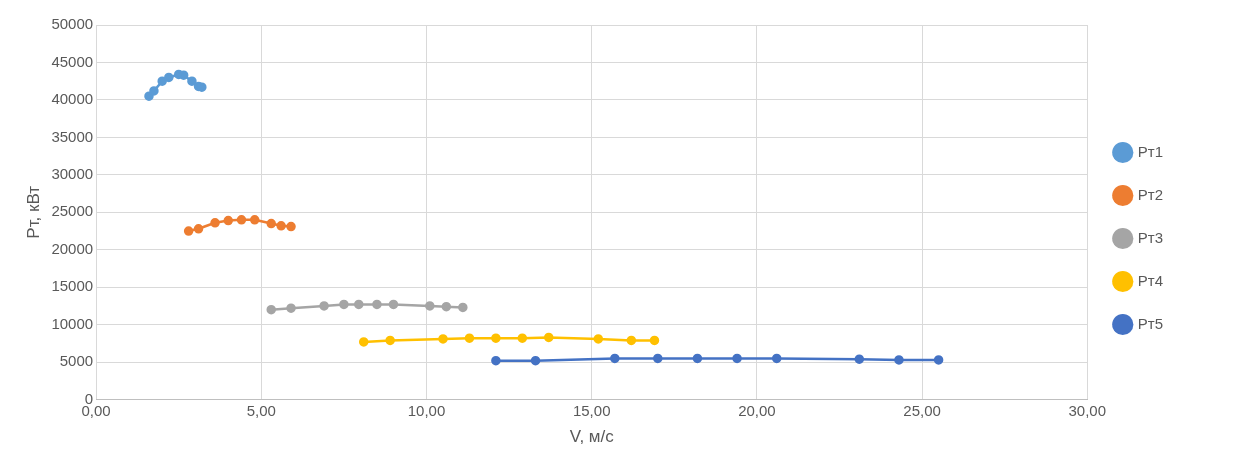 This screenshot has height=462, width=1233. Describe the element at coordinates (72, 286) in the screenshot. I see `y-tick-label: 15000` at that location.